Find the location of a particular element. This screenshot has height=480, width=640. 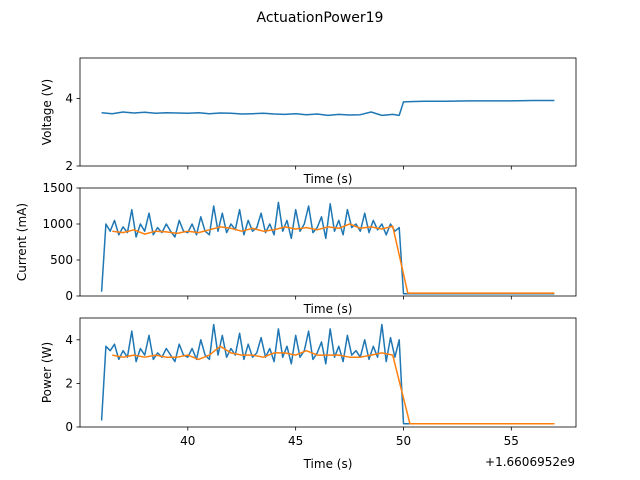

power-x-tick-label: 45 is located at coordinates (295, 441).